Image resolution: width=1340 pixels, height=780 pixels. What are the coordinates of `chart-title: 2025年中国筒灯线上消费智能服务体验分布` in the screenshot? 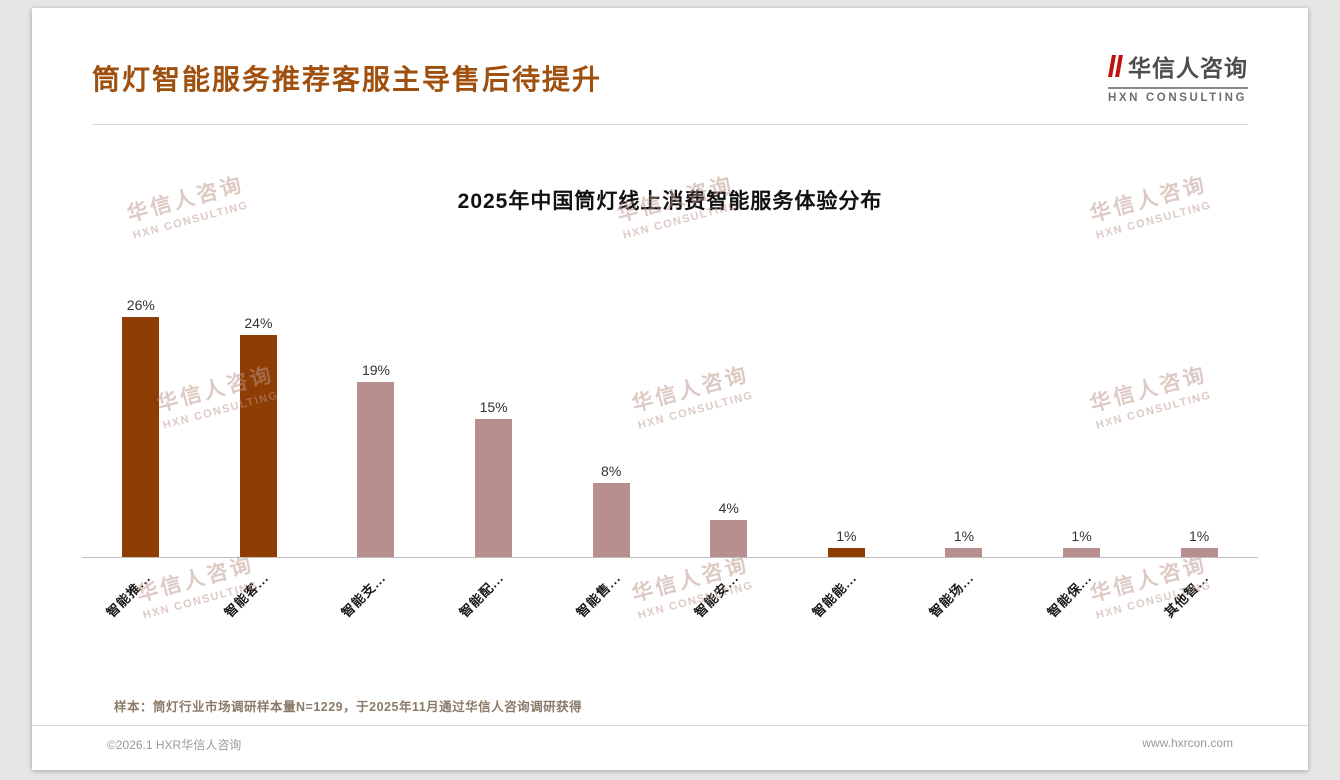 It's located at (670, 201).